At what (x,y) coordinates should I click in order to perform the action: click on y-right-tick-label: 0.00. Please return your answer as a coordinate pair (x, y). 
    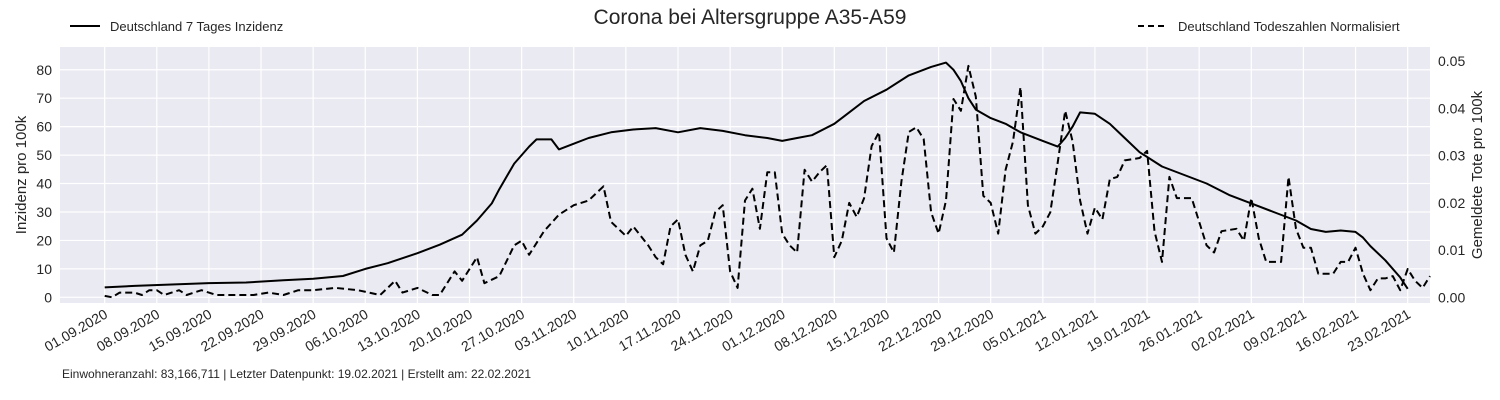
    Looking at the image, I should click on (1451, 297).